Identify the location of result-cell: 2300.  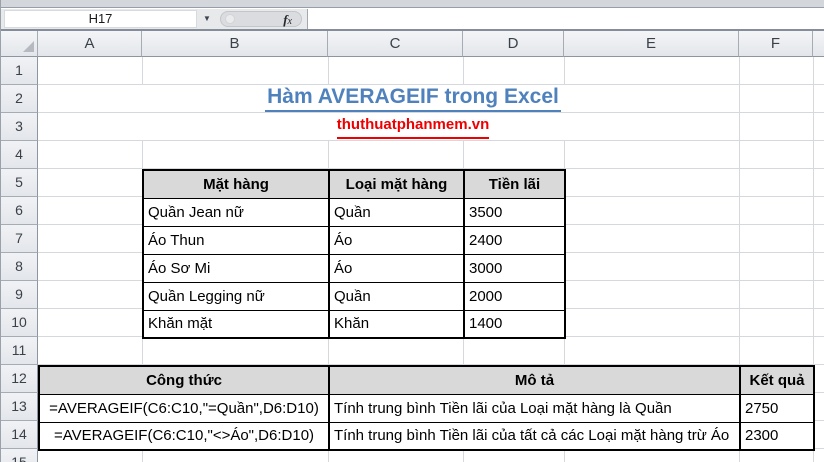
(776, 435).